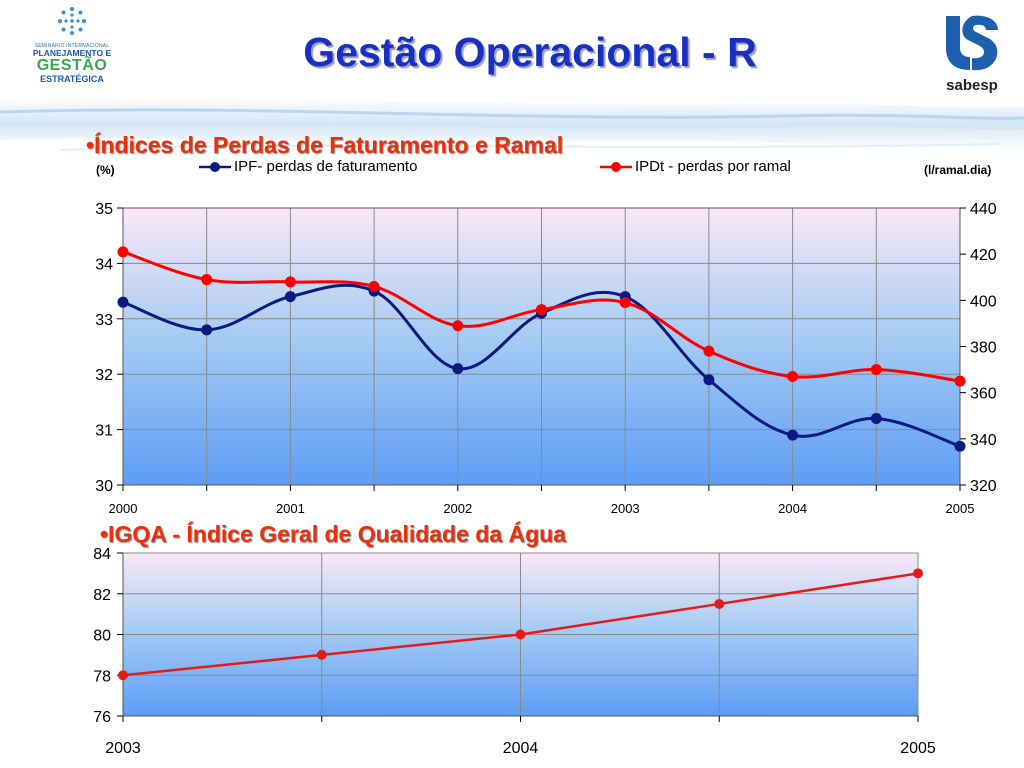 The width and height of the screenshot is (1024, 768). Describe the element at coordinates (958, 170) in the screenshot. I see `right-axis-unit: (l/ramal.dia)` at that location.